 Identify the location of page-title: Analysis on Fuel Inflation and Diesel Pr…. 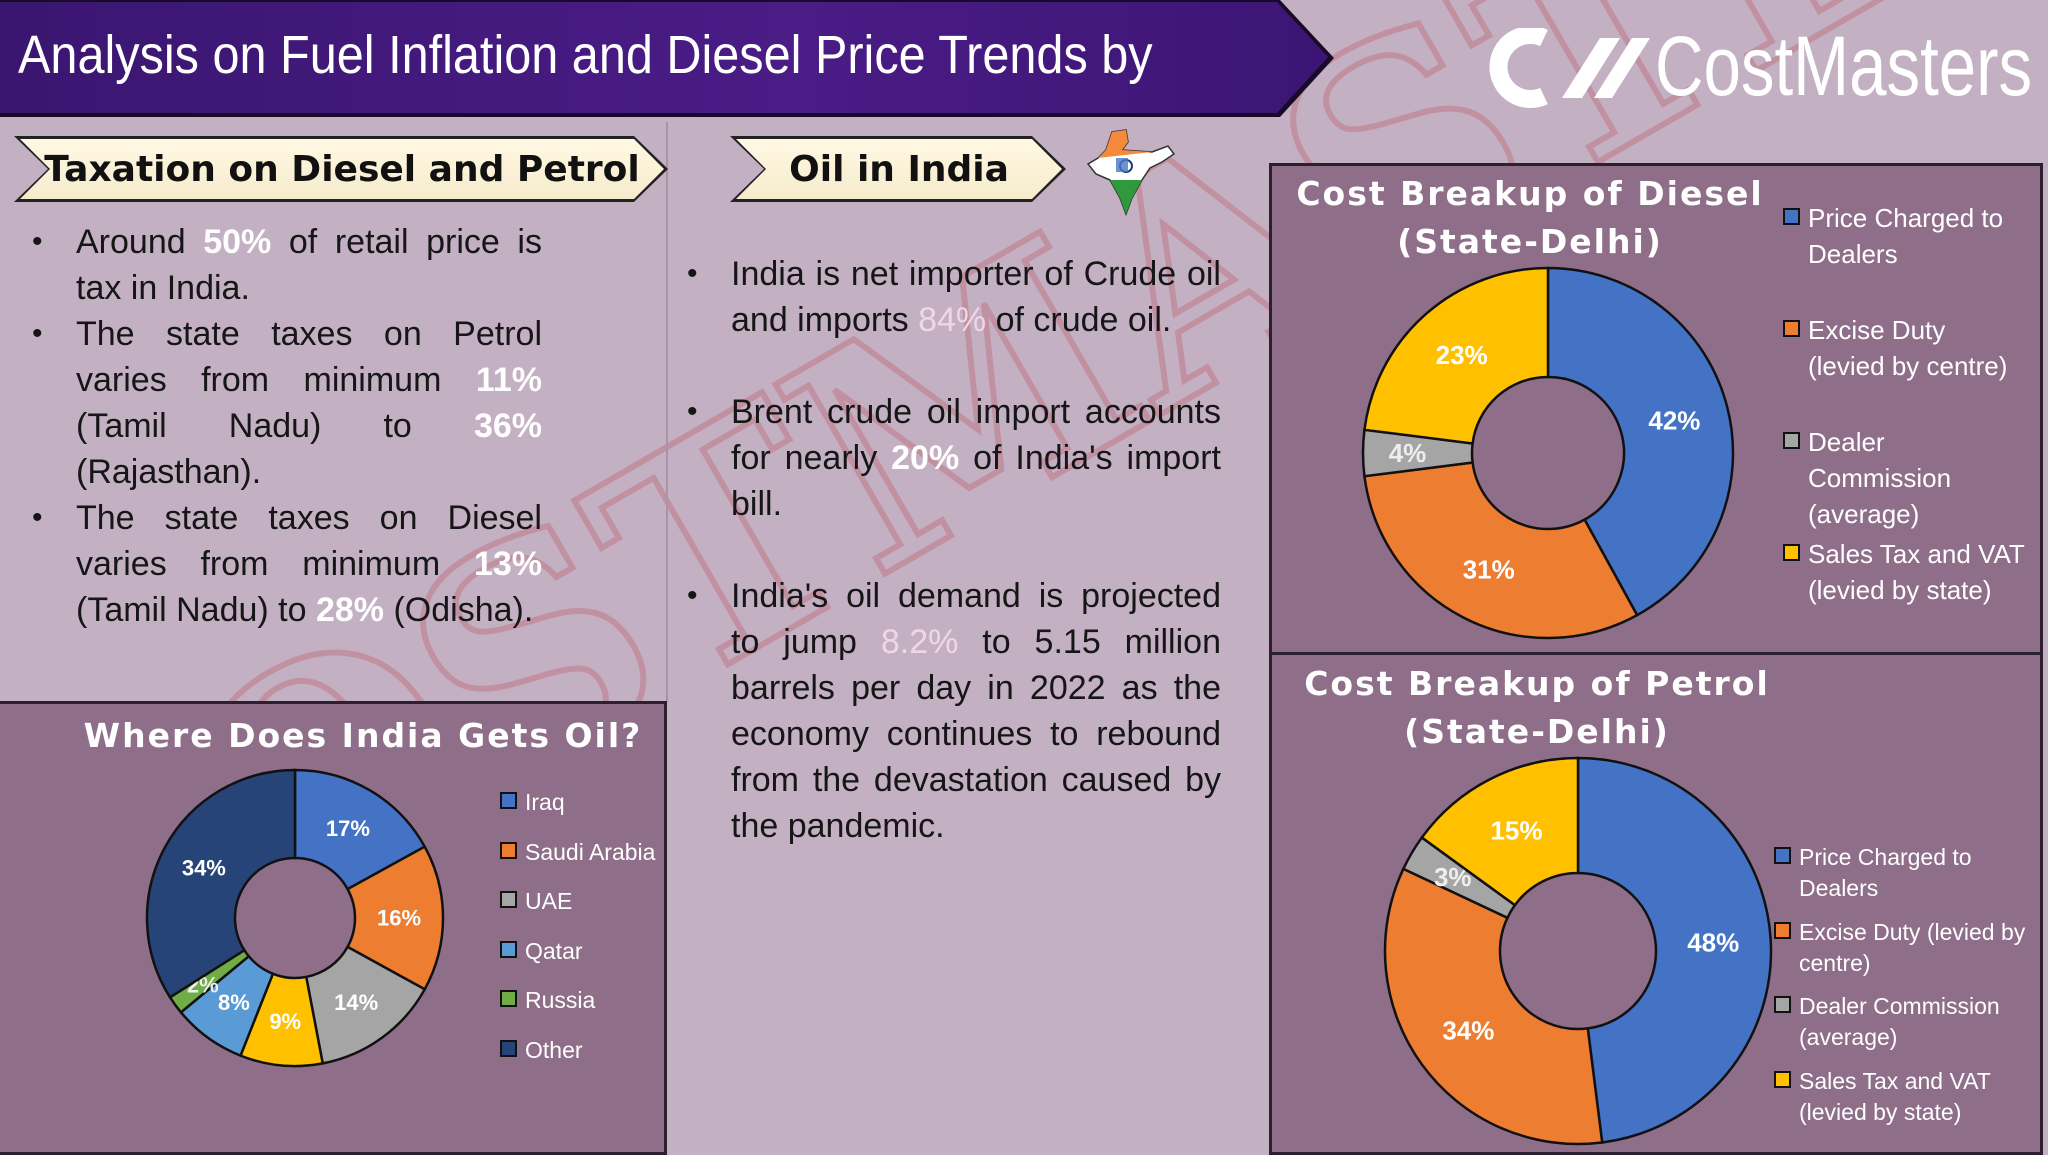
(585, 55).